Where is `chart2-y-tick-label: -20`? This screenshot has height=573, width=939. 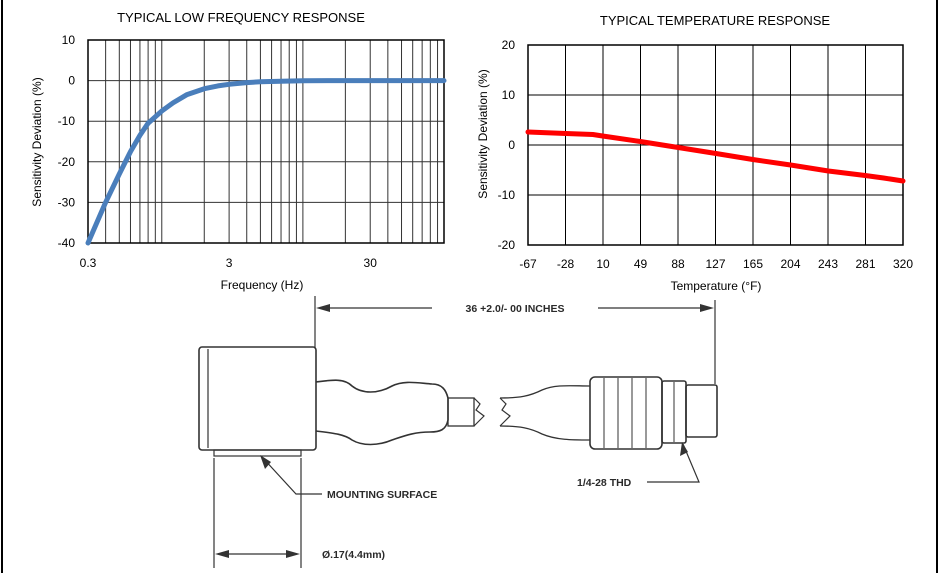 chart2-y-tick-label: -20 is located at coordinates (507, 245).